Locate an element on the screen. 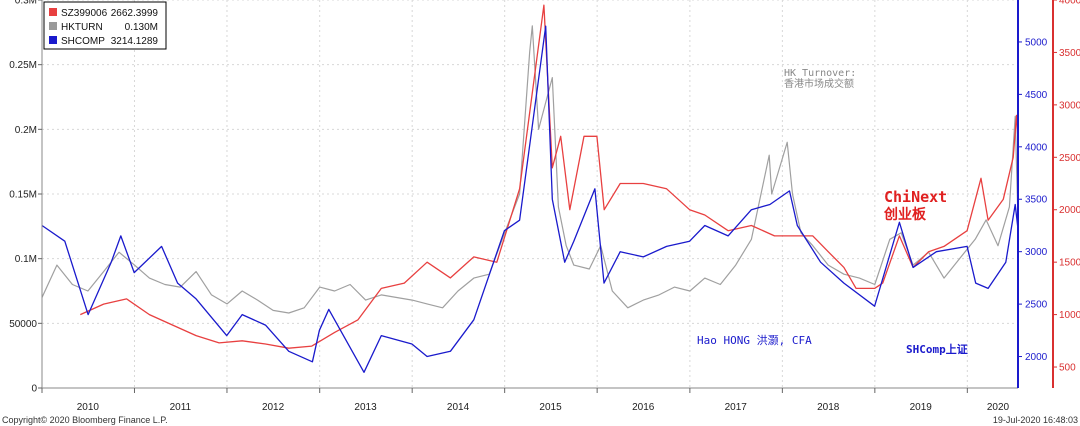  copyright-text: Copyright© 2020 Bloomberg Finance L.P. is located at coordinates (85, 420).